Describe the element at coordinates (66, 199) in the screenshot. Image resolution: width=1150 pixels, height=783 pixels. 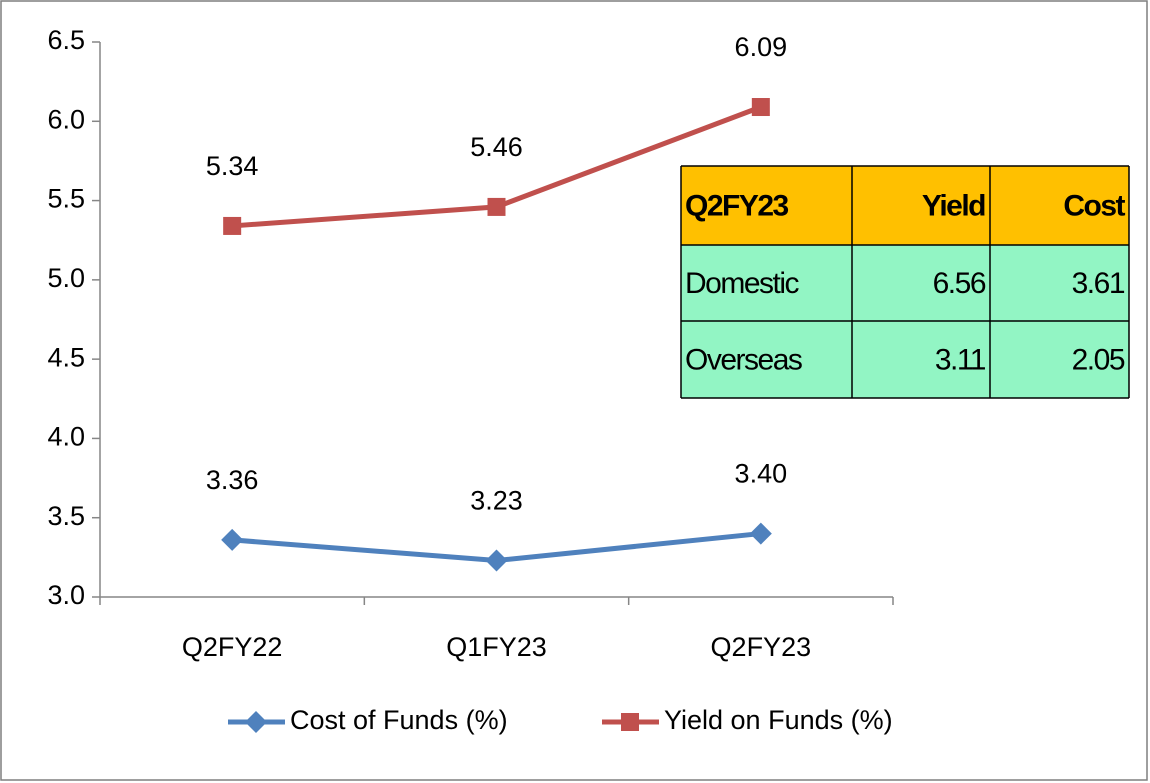
I see `y-tick-label: 5.5` at that location.